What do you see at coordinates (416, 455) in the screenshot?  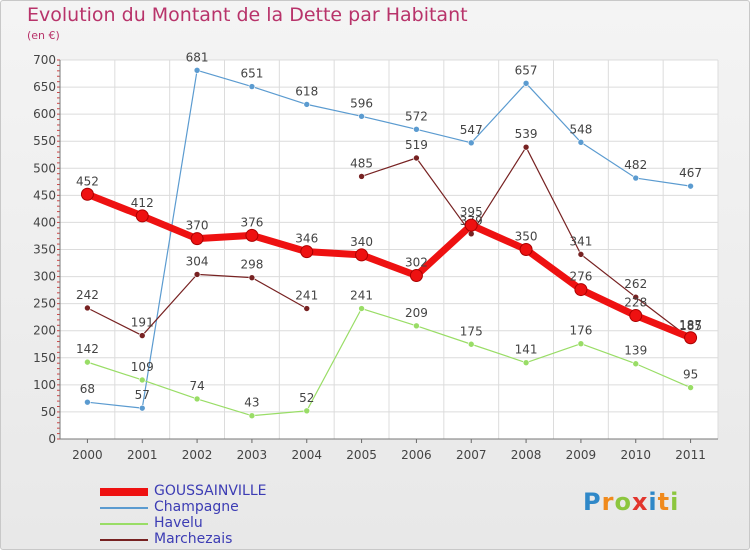 I see `x-tick-label: 2006` at bounding box center [416, 455].